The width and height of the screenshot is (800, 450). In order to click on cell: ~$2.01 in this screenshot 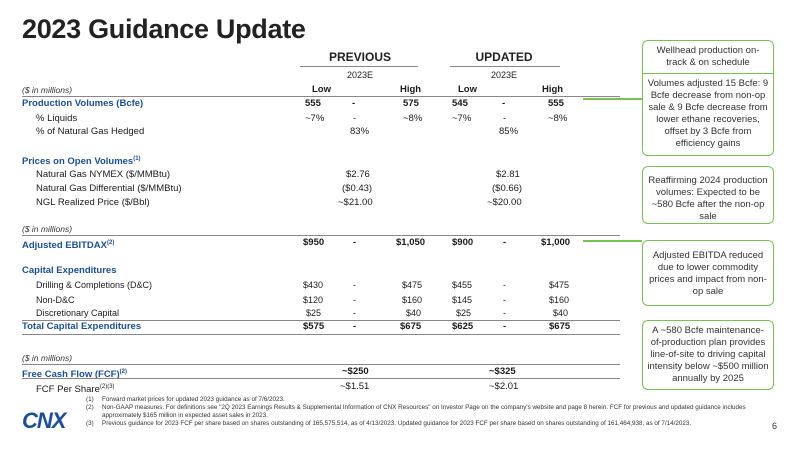, I will do `click(504, 386)`.